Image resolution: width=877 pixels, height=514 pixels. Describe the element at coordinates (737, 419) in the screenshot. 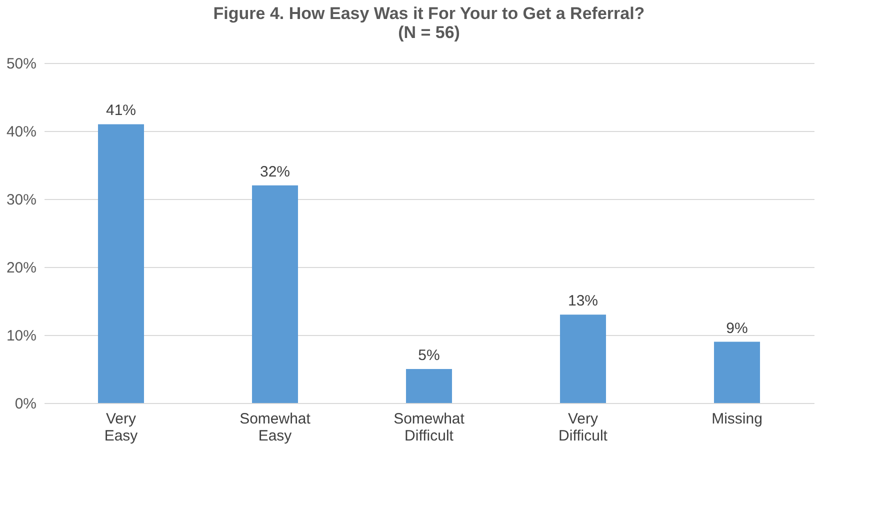

I see `x-tick-label: Missing` at that location.